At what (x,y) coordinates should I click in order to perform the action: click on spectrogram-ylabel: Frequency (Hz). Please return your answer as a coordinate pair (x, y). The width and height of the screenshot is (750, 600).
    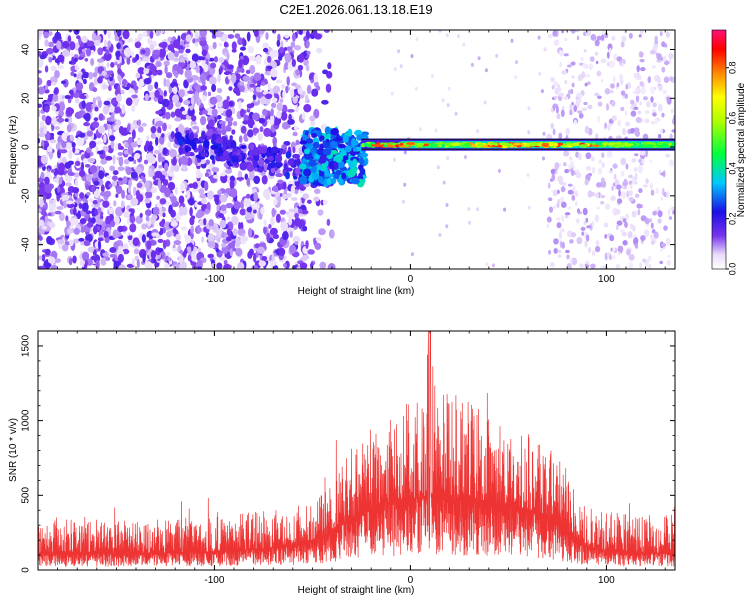
    Looking at the image, I should click on (13, 150).